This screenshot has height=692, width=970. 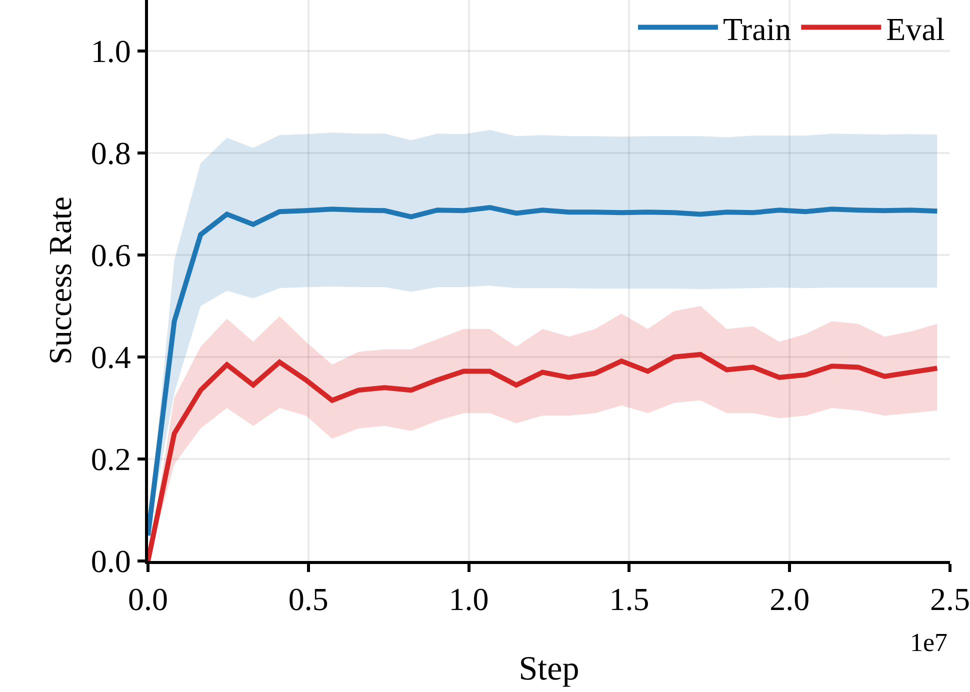 What do you see at coordinates (148, 599) in the screenshot?
I see `x-tick-label: 0.0` at bounding box center [148, 599].